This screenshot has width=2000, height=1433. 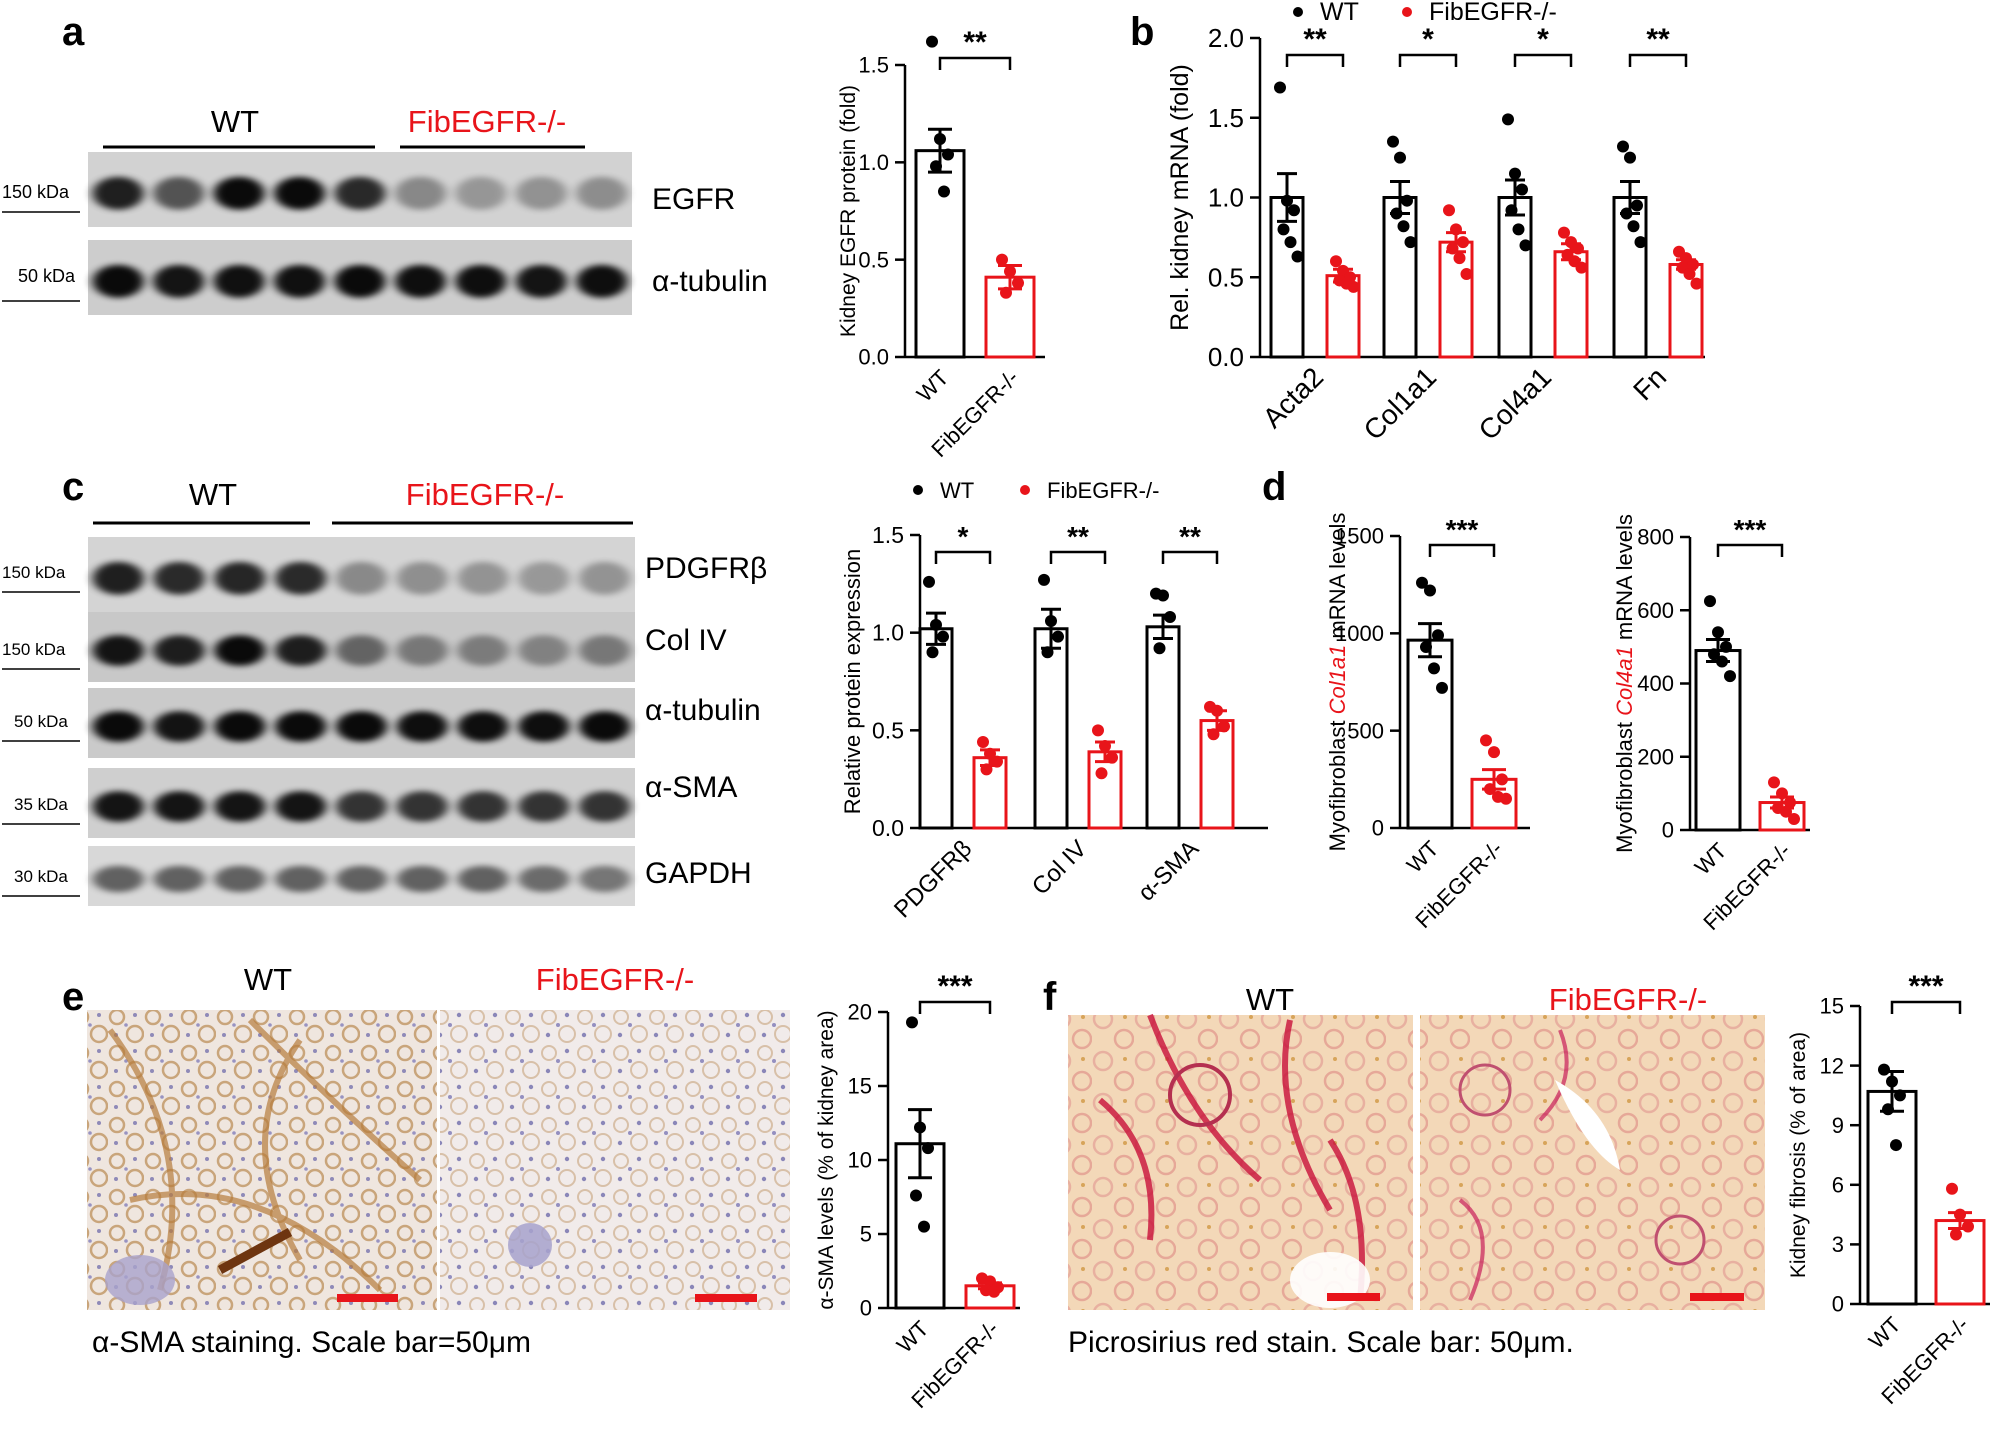 I want to click on significance-label: *, so click(x=963, y=536).